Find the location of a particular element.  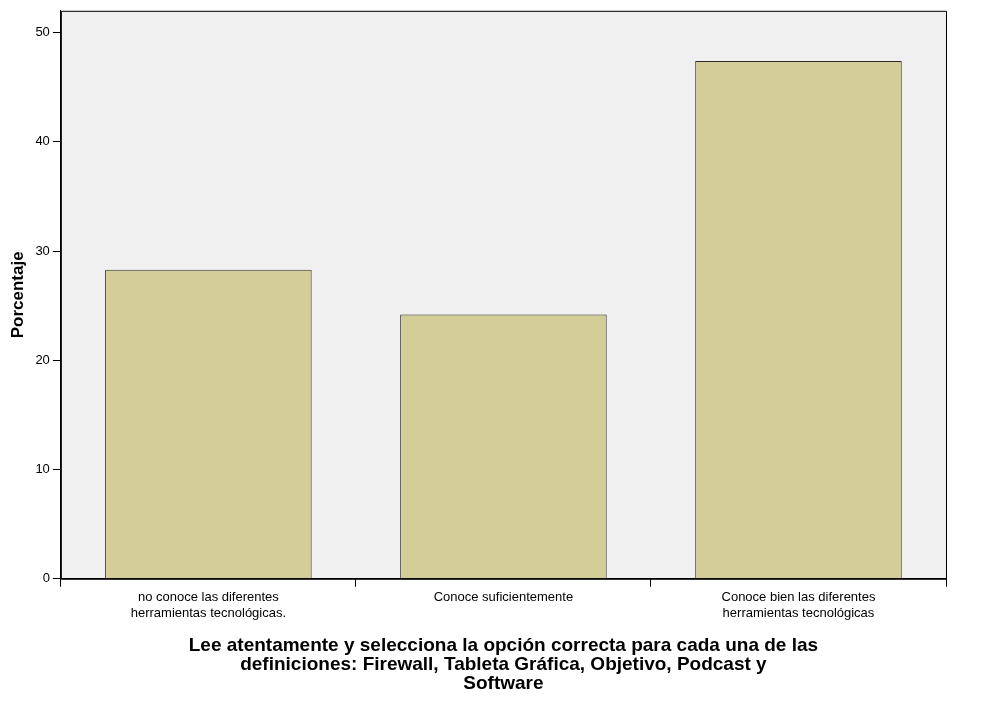

x-axis-title: Lee atentamente y selecciona la opción correcta para cada una de las definiciones: Firewall, Tableta Gráfica, Objetivo, Podcast y Software is located at coordinates (503, 663).